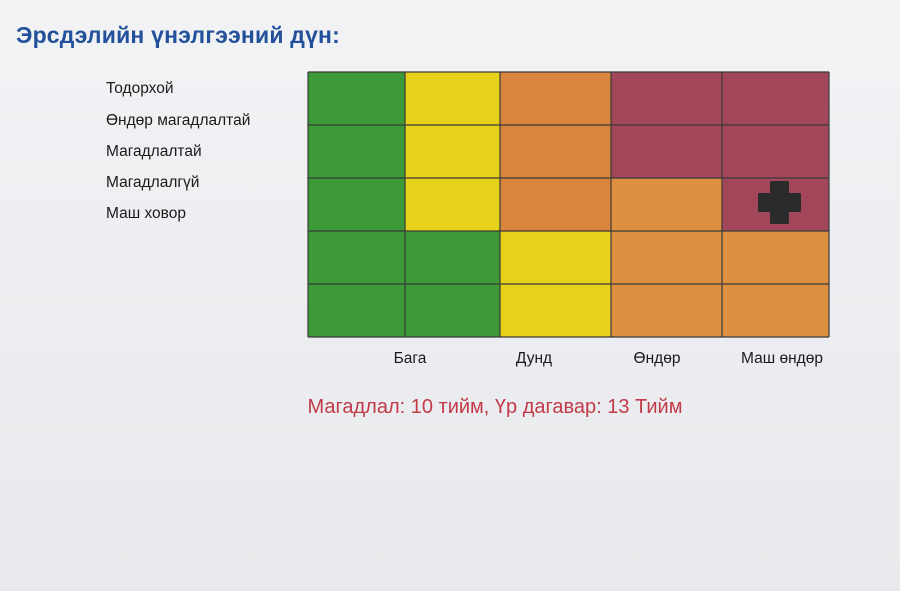  Describe the element at coordinates (555, 310) in the screenshot. I see `heatmap-cell-r4-c2` at that location.